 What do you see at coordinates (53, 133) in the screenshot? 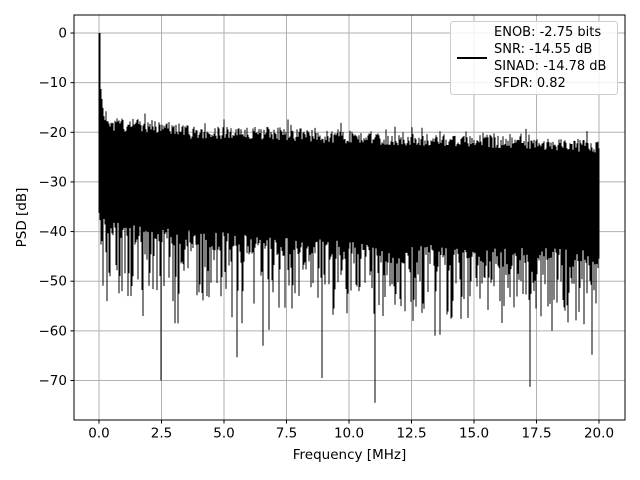
I see `y-tick-label: −20` at bounding box center [53, 133].